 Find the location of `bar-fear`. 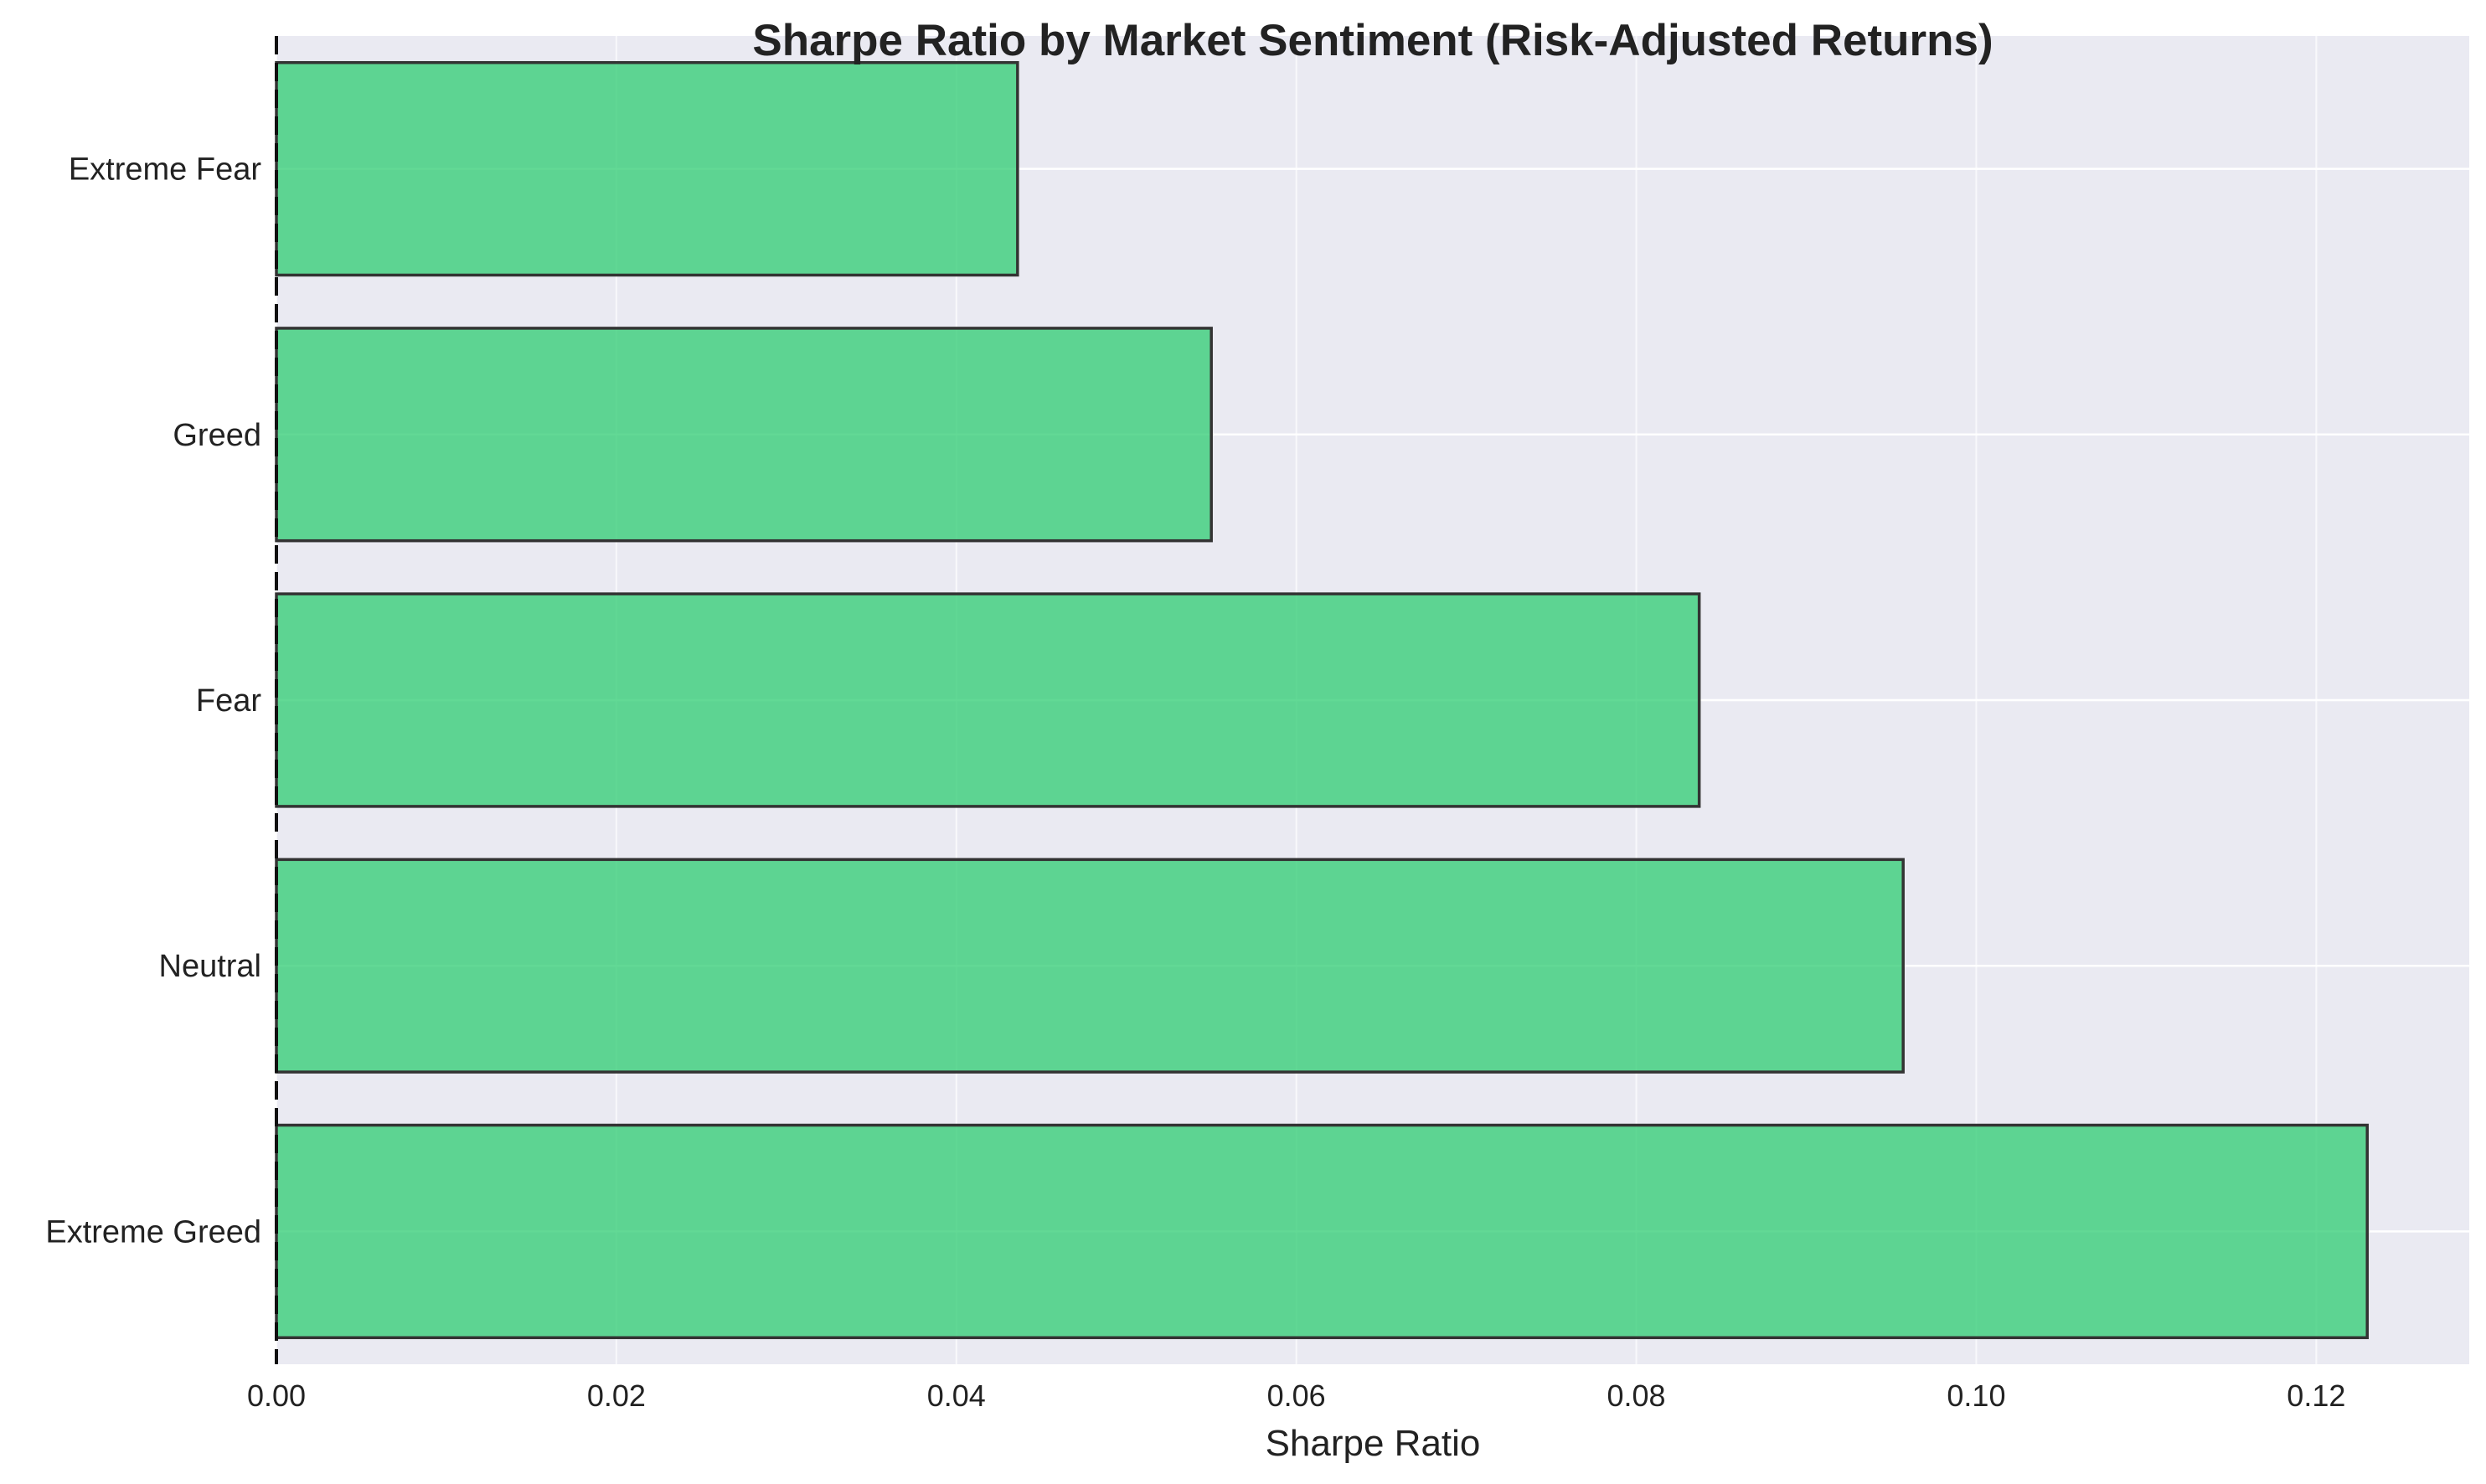

bar-fear is located at coordinates (988, 700).